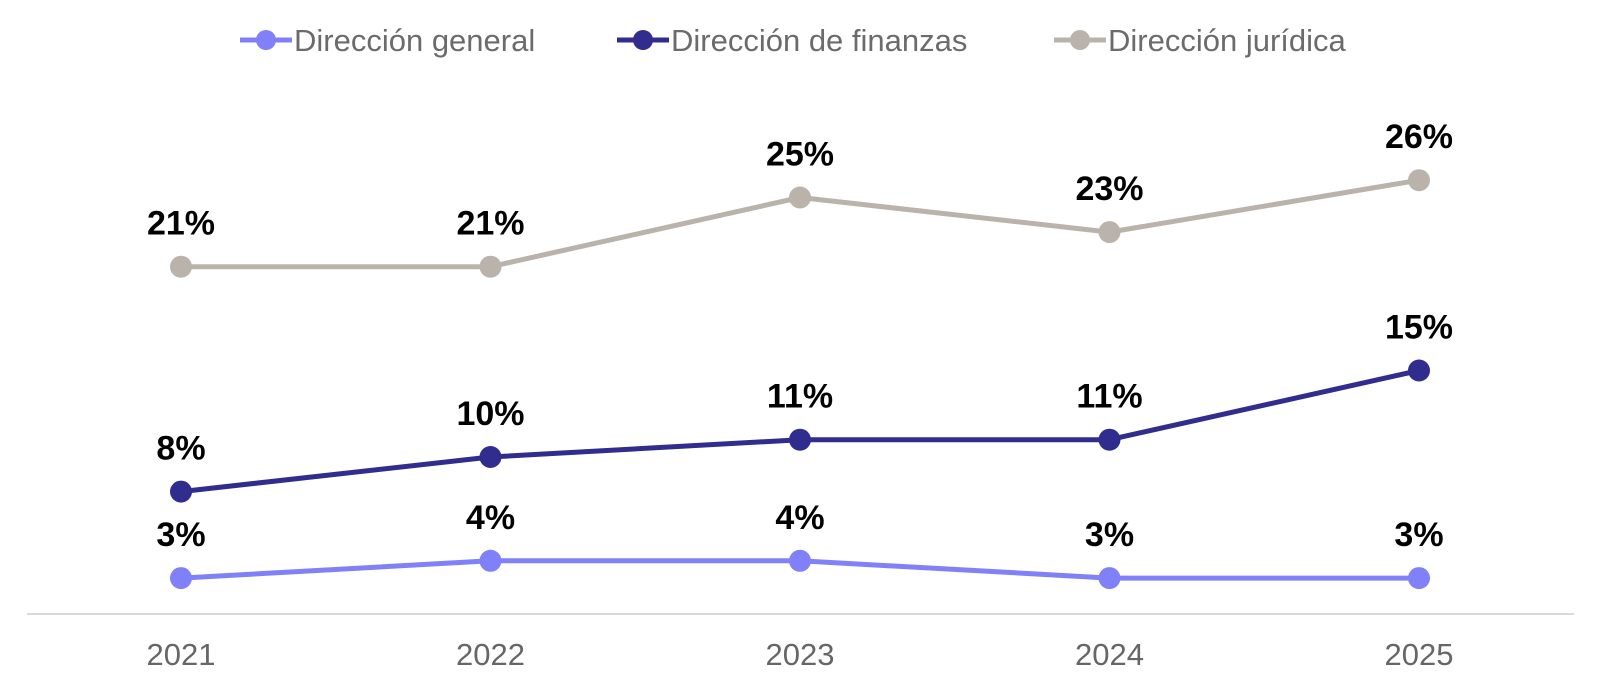 Image resolution: width=1600 pixels, height=689 pixels. Describe the element at coordinates (800, 544) in the screenshot. I see `series: 3% 4% 4% 3% 3%` at that location.